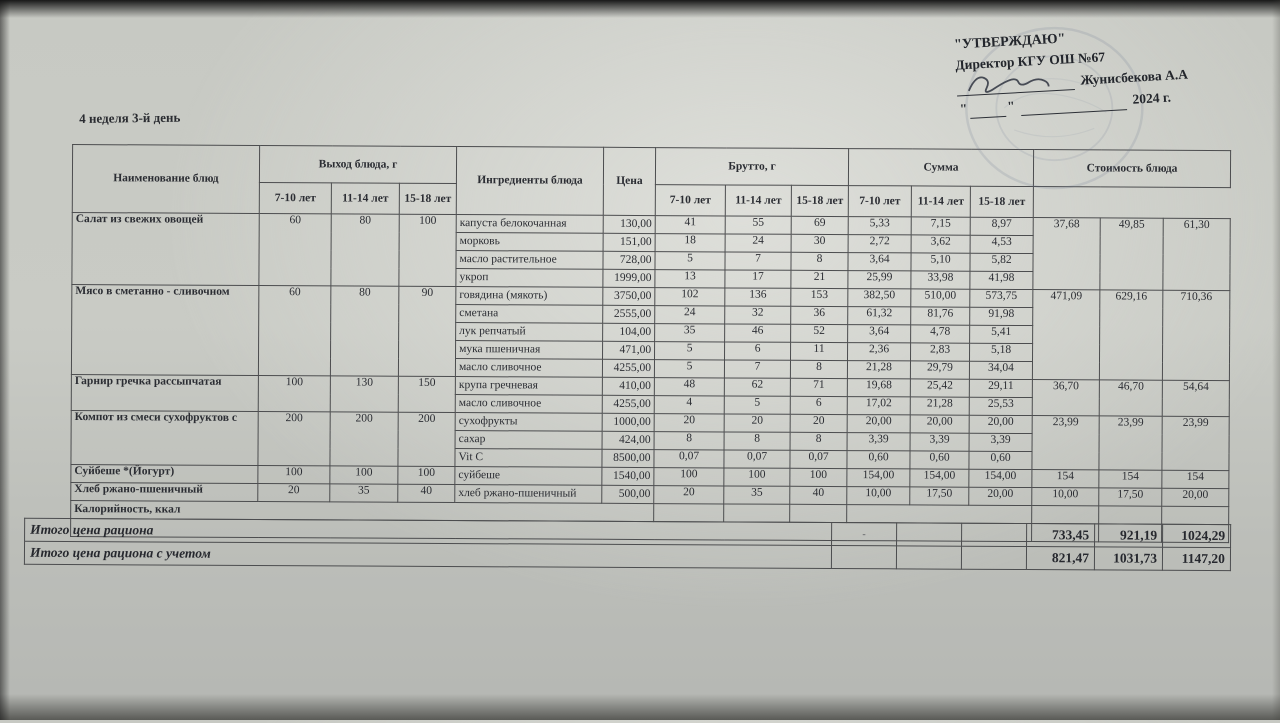 The height and width of the screenshot is (723, 1280). Describe the element at coordinates (879, 279) in the screenshot. I see `summa-value: 25,99` at that location.